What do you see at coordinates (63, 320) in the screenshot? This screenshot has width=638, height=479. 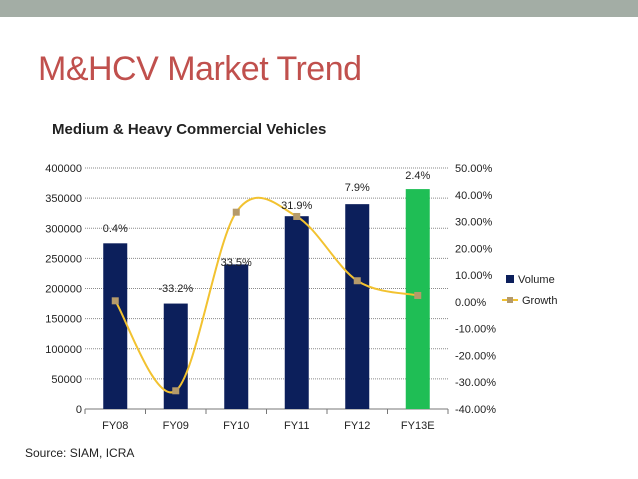 I see `y-left-tick-label: 150000` at bounding box center [63, 320].